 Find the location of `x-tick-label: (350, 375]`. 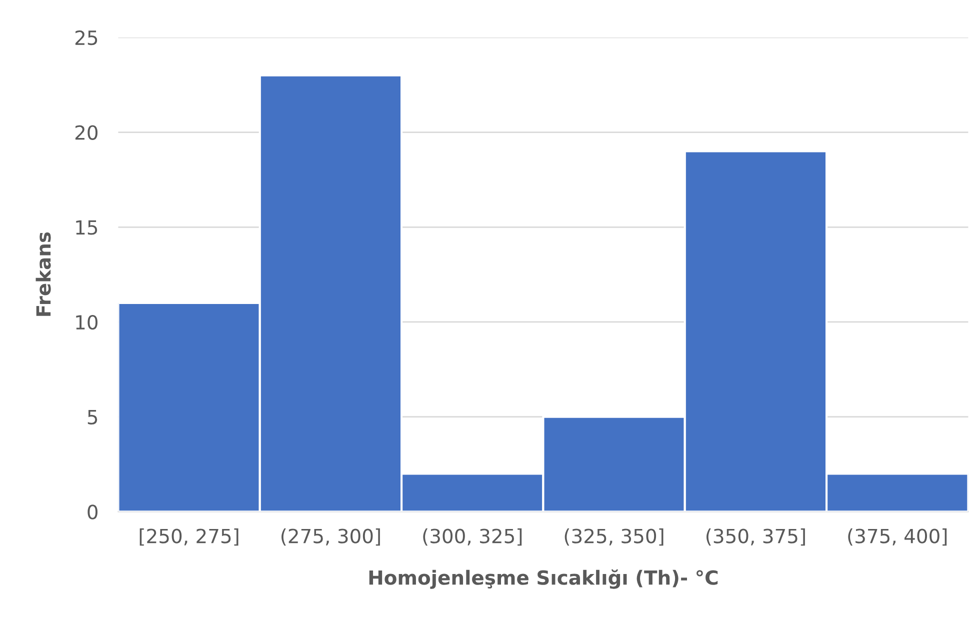

x-tick-label: (350, 375] is located at coordinates (755, 537).